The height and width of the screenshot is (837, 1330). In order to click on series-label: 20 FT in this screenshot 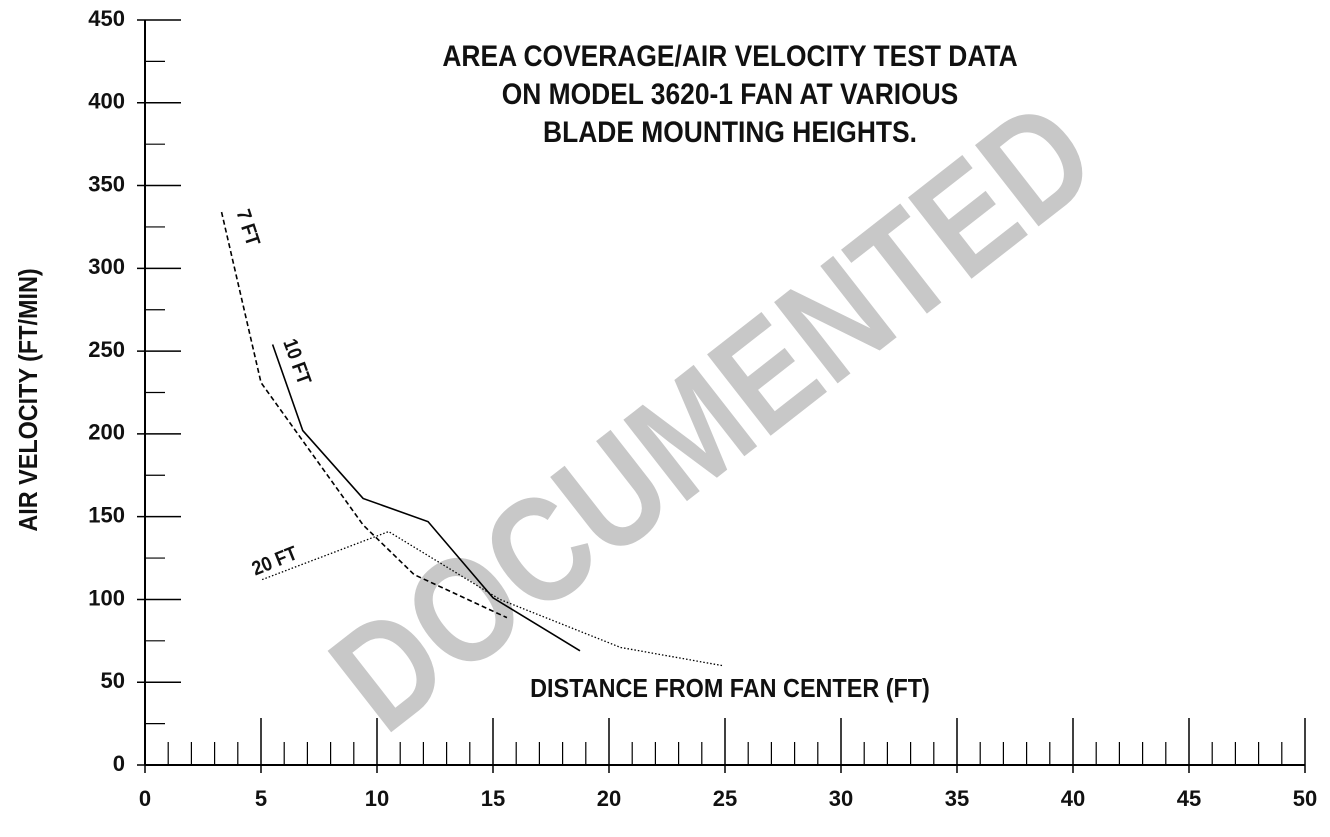, I will do `click(275, 561)`.